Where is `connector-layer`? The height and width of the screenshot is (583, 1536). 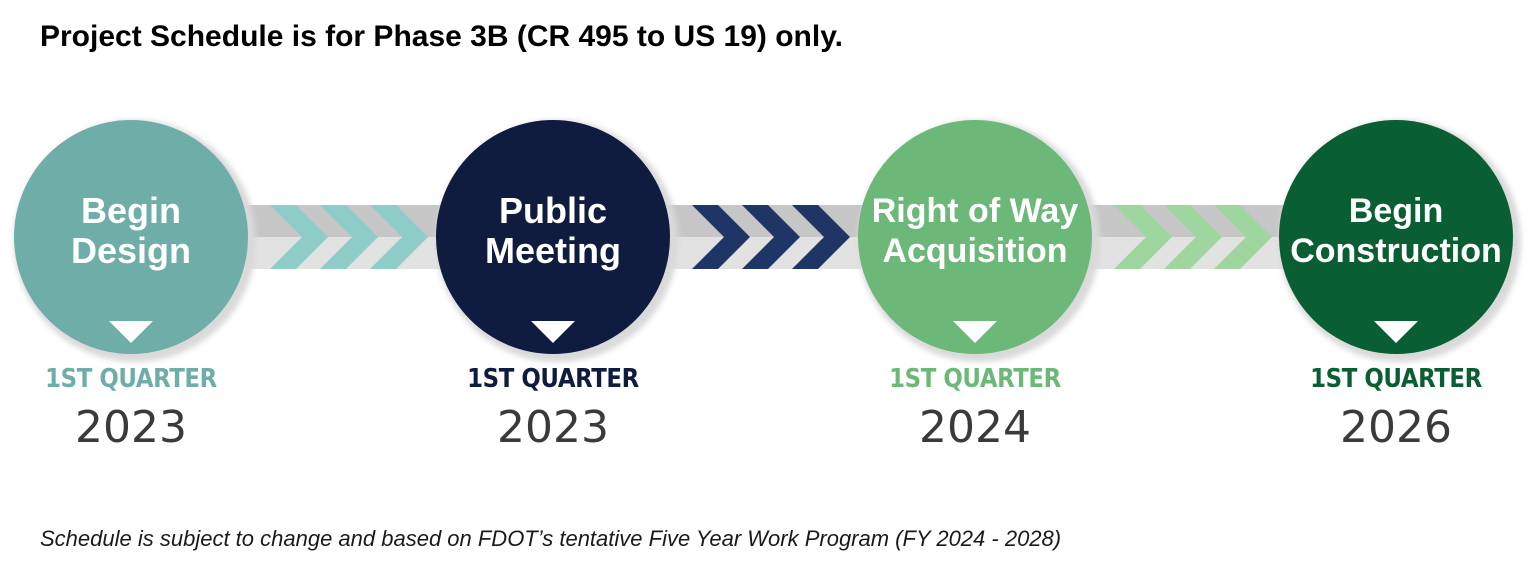 connector-layer is located at coordinates (763, 237).